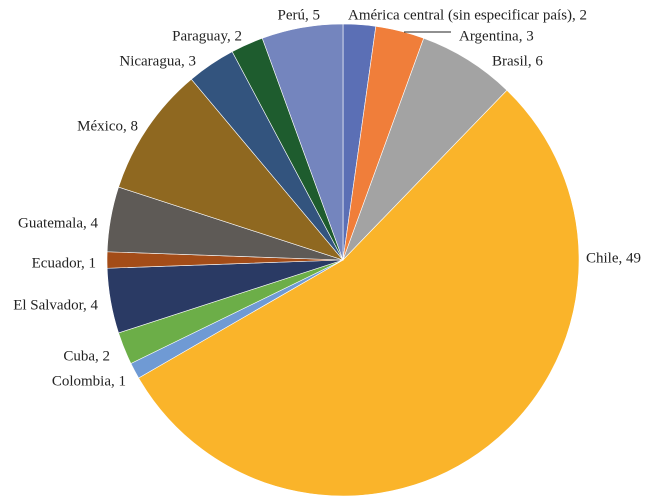  I want to click on data-label-mexico: México, 8, so click(107, 126).